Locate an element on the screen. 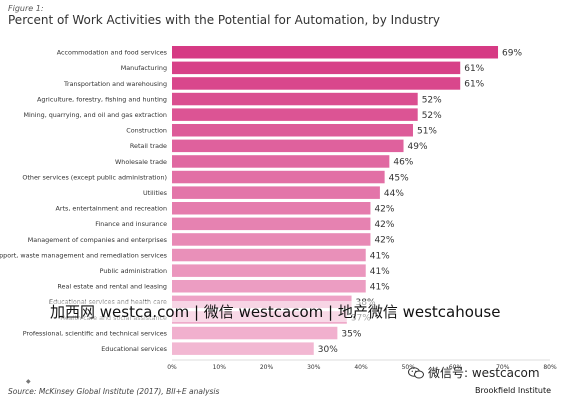  category-label: Utilities is located at coordinates (155, 193).